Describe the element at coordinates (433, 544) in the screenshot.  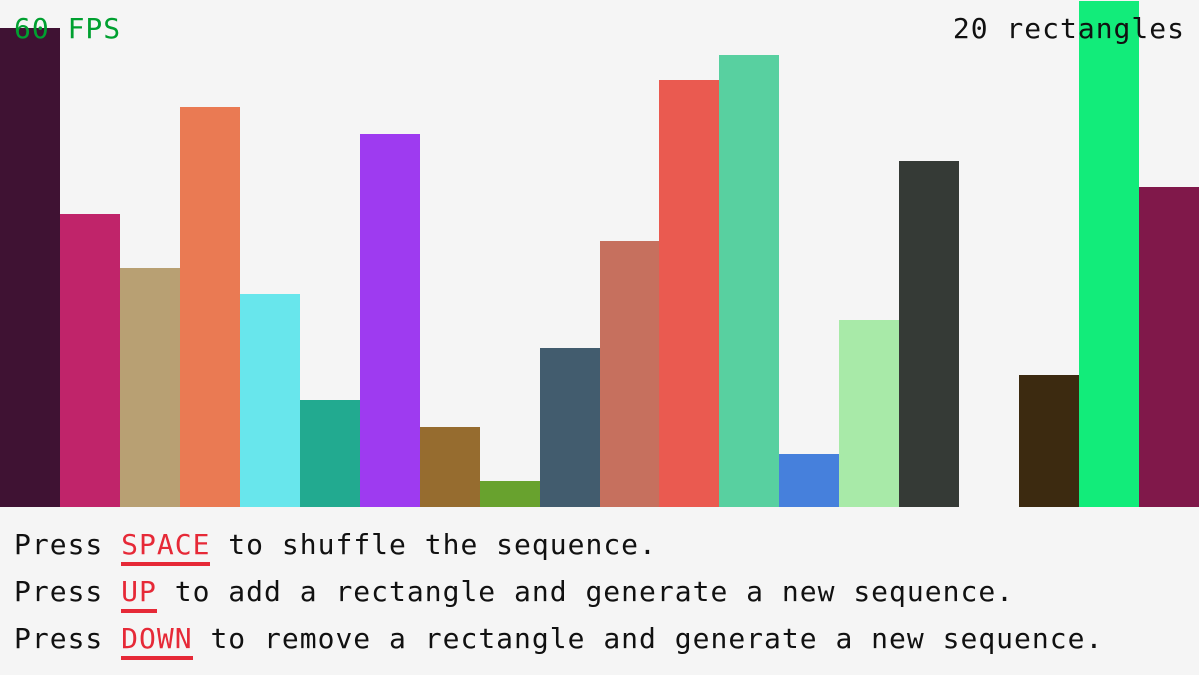
I see `instruction-text: to shuffle the sequence.` at that location.